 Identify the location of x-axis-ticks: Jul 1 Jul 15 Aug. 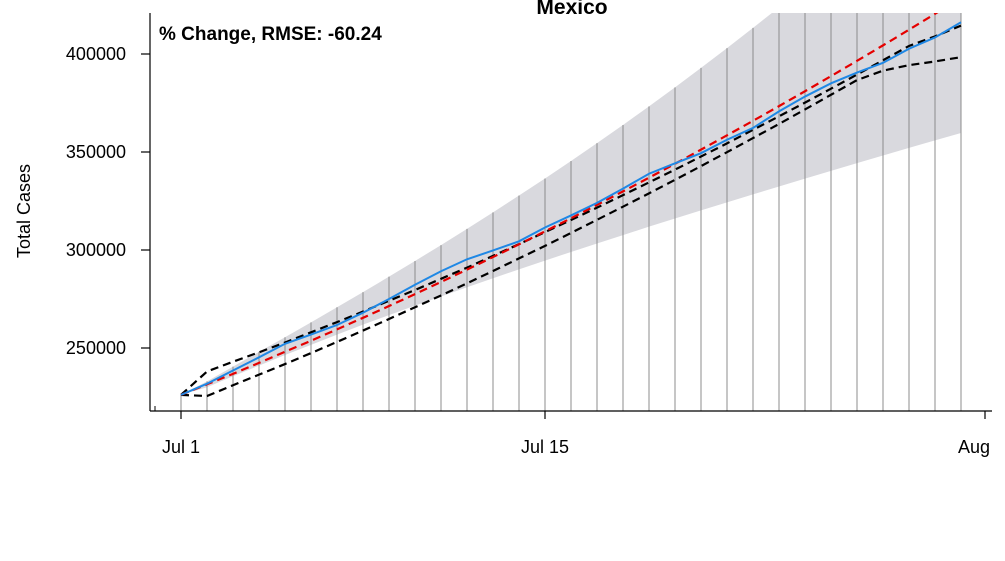
(572, 431).